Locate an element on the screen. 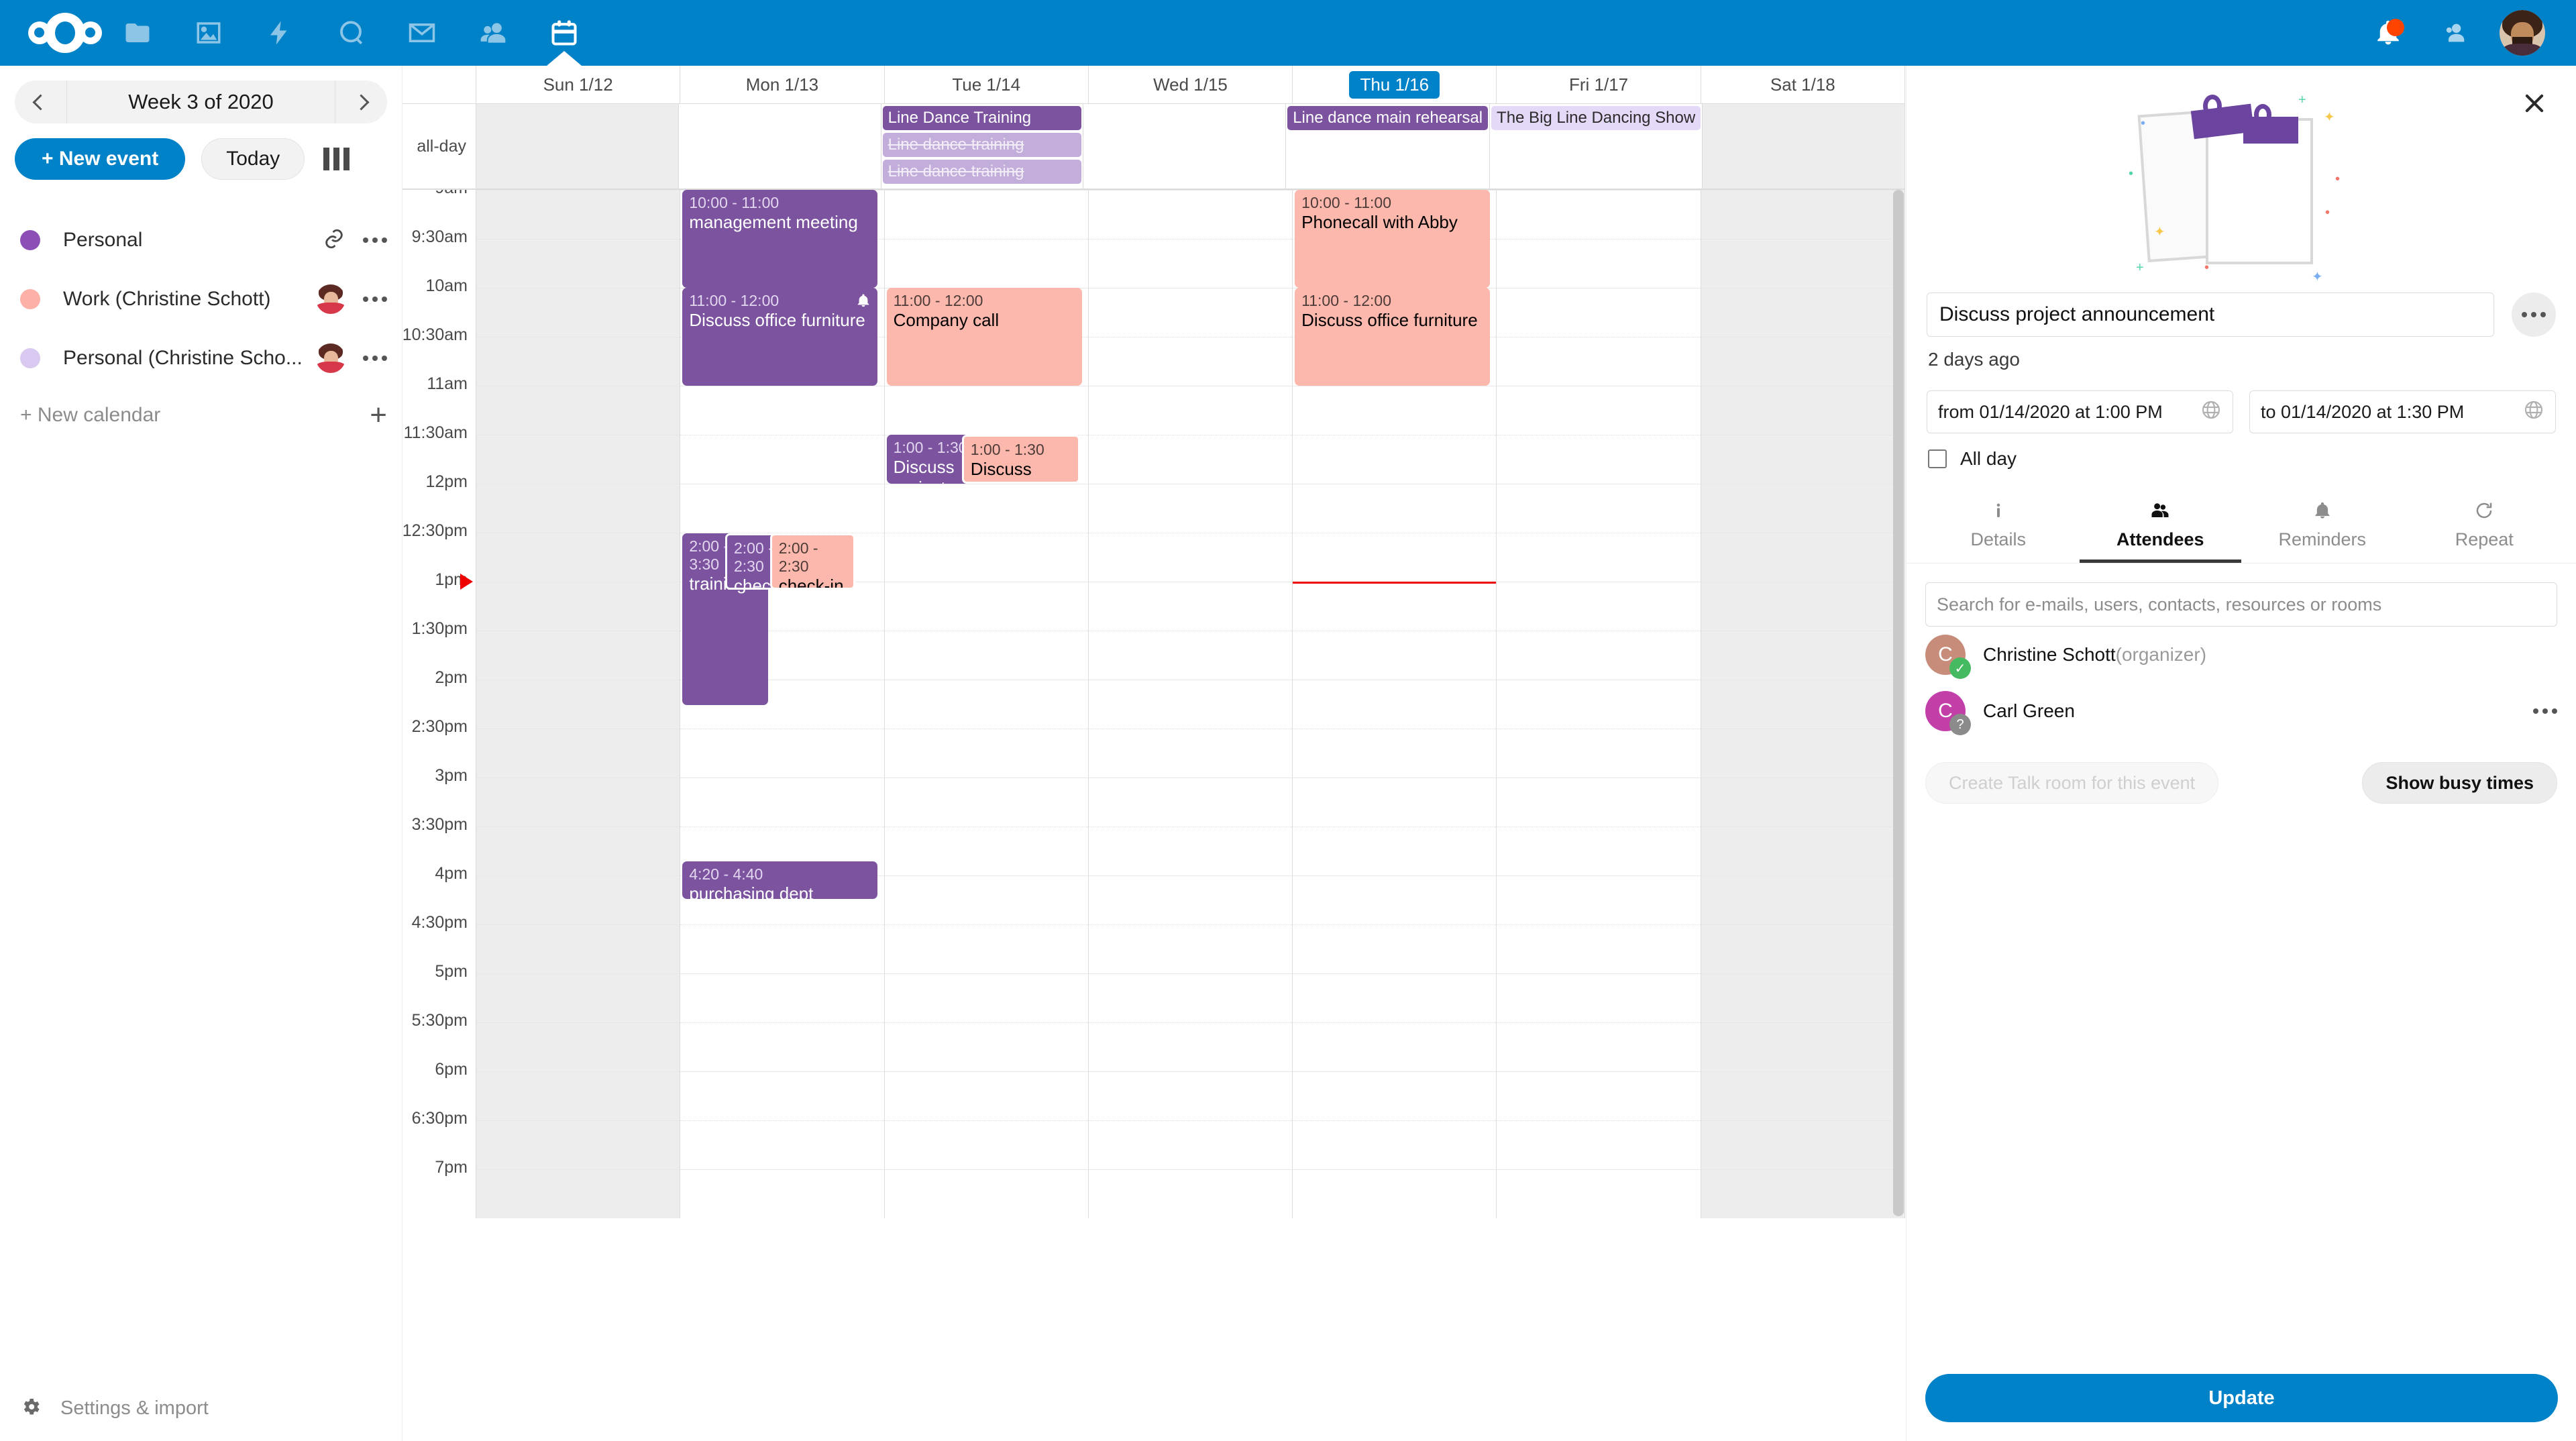  all-day-cell-sun is located at coordinates (577, 146).